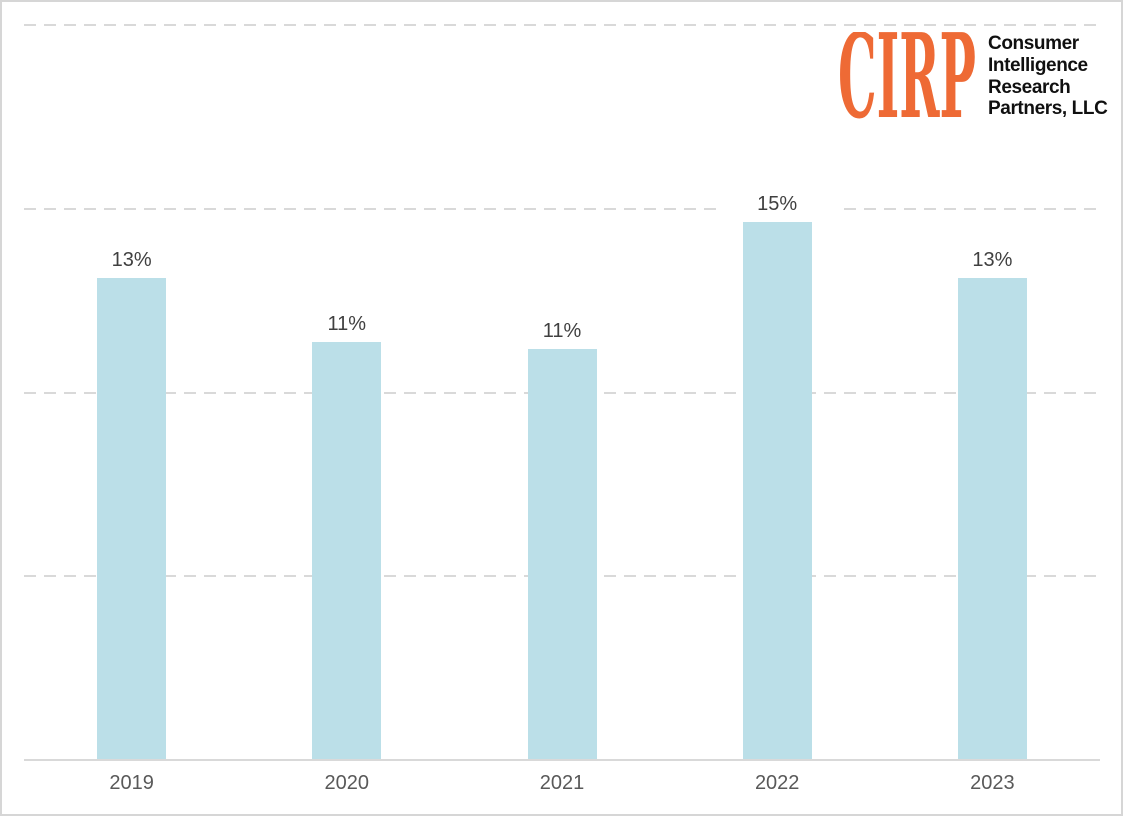 The image size is (1123, 816). What do you see at coordinates (562, 25) in the screenshot?
I see `gridline-20pct` at bounding box center [562, 25].